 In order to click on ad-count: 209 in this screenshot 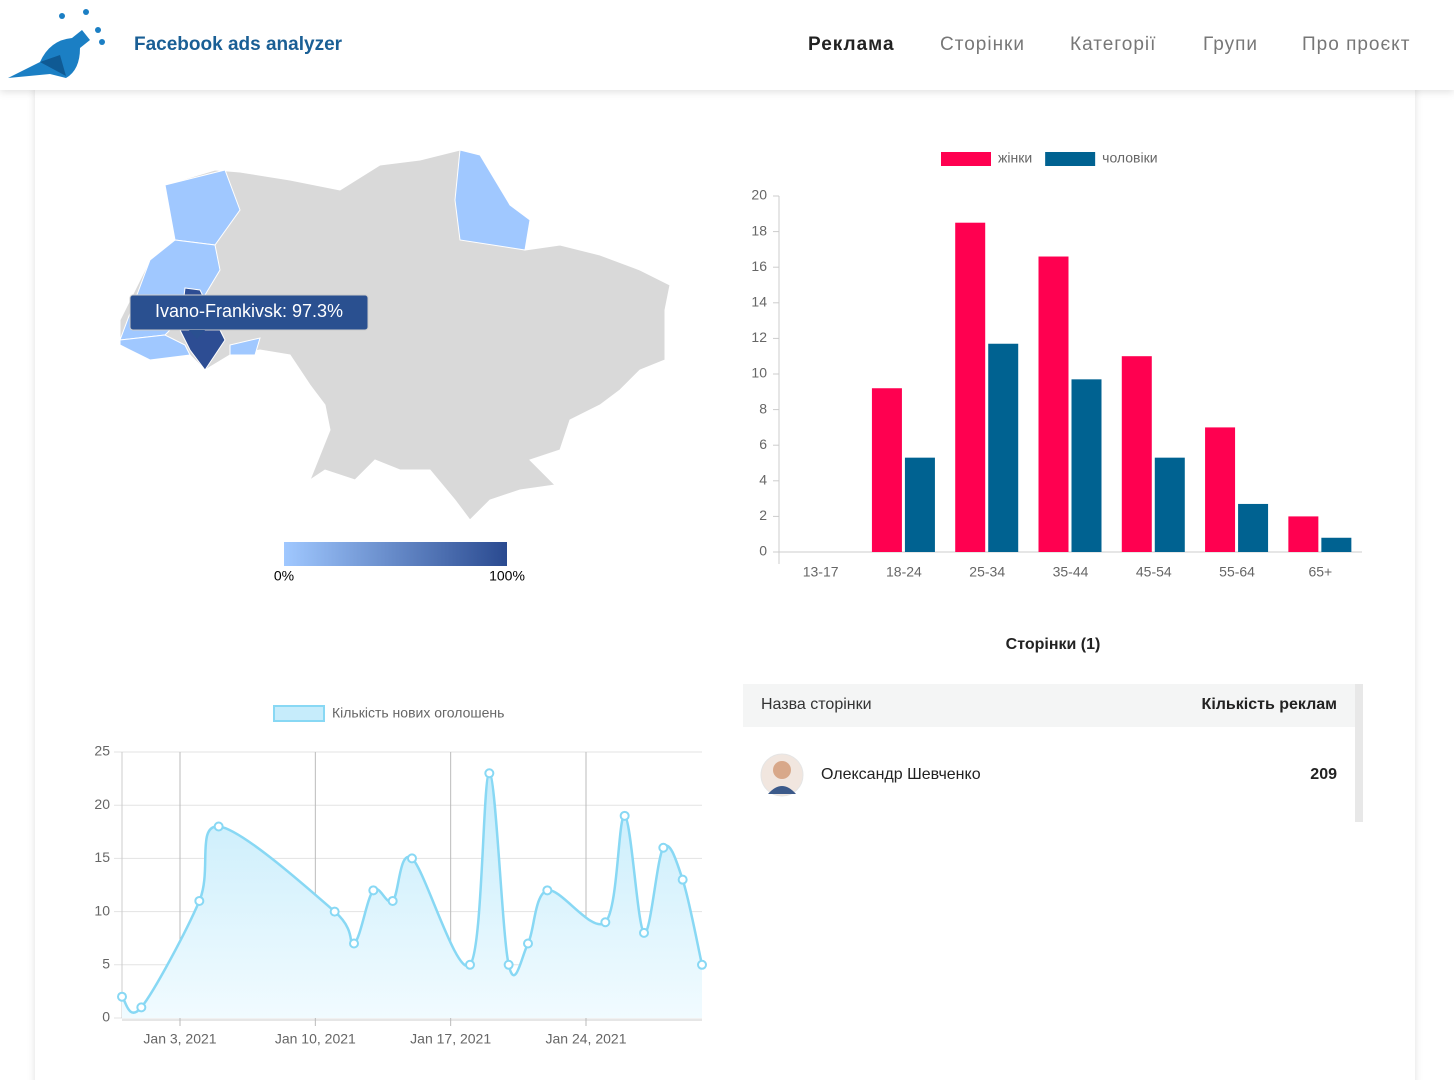, I will do `click(1323, 774)`.